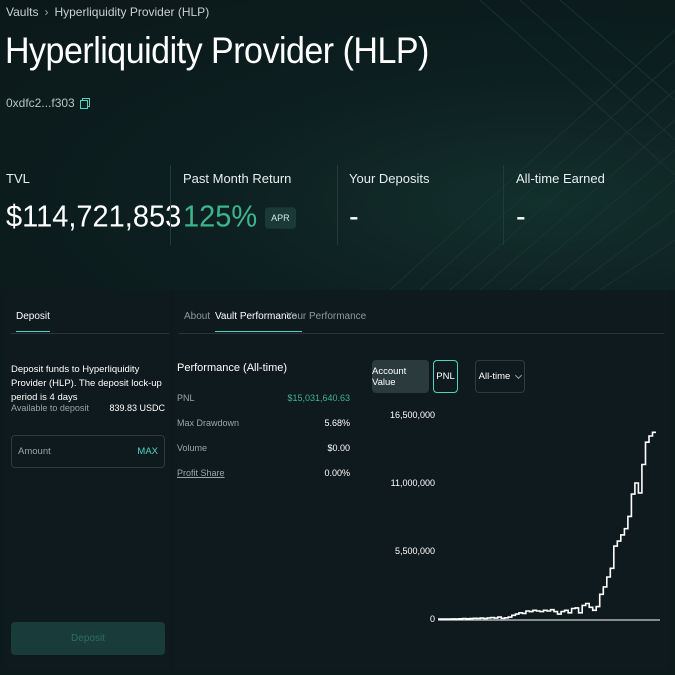  Describe the element at coordinates (389, 205) in the screenshot. I see `stat-deposits: Your Deposits -` at that location.